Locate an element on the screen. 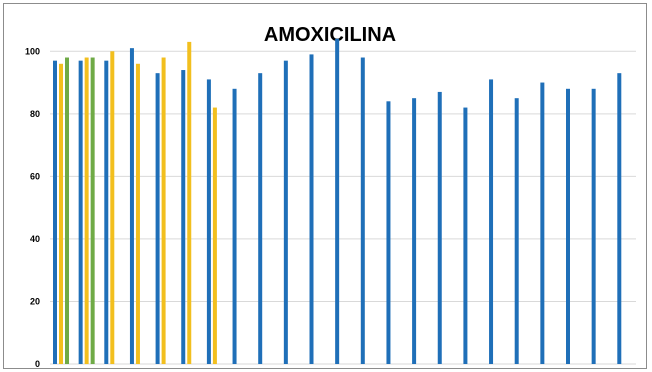 Image resolution: width=652 pixels, height=372 pixels. chart-title: AMOXICILINA is located at coordinates (330, 35).